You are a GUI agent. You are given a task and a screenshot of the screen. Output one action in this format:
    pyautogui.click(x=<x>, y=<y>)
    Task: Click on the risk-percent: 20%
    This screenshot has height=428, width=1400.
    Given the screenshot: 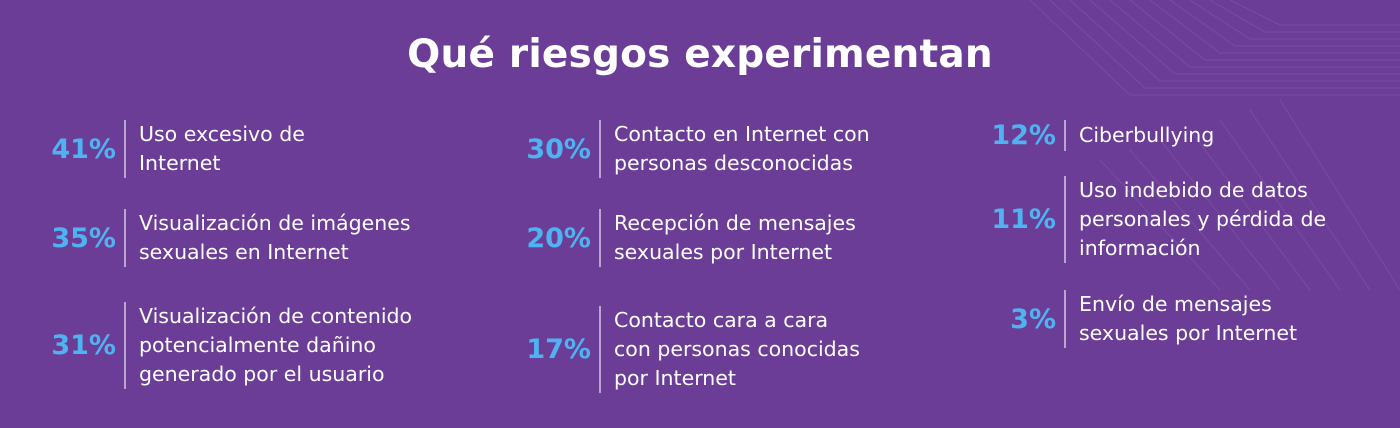 What is the action you would take?
    pyautogui.click(x=558, y=238)
    